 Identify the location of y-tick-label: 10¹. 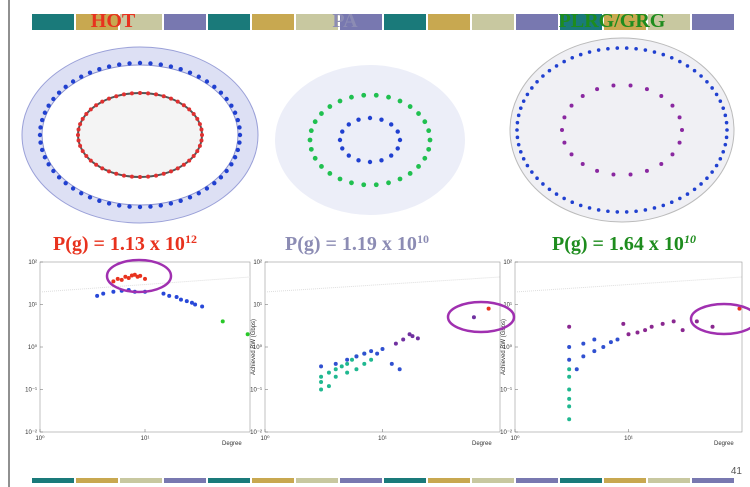
(32, 306).